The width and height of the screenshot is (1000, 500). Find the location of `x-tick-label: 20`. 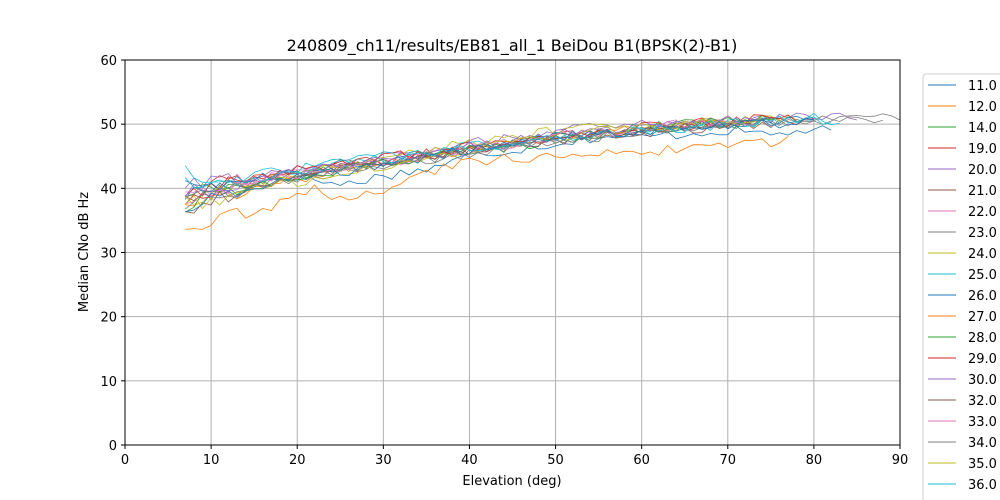

x-tick-label: 20 is located at coordinates (297, 460).